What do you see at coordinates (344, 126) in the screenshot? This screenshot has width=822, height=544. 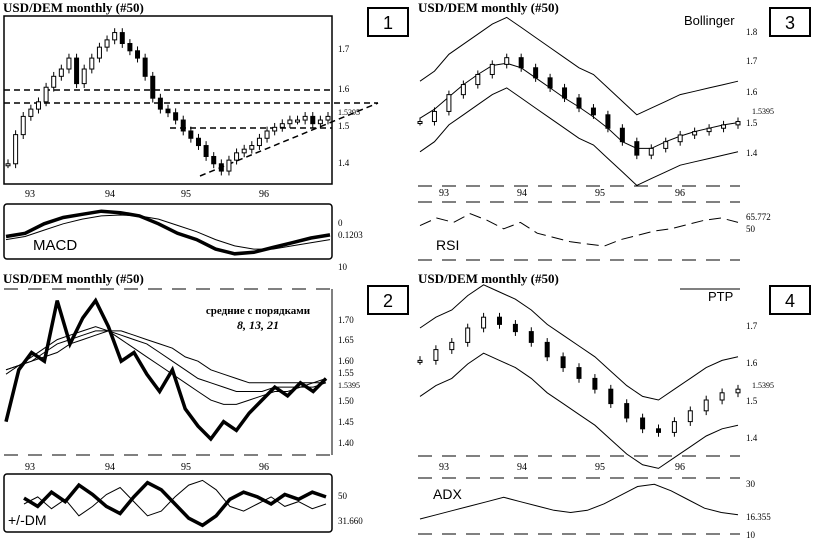 I see `panel-1-tick-4: 1.5` at bounding box center [344, 126].